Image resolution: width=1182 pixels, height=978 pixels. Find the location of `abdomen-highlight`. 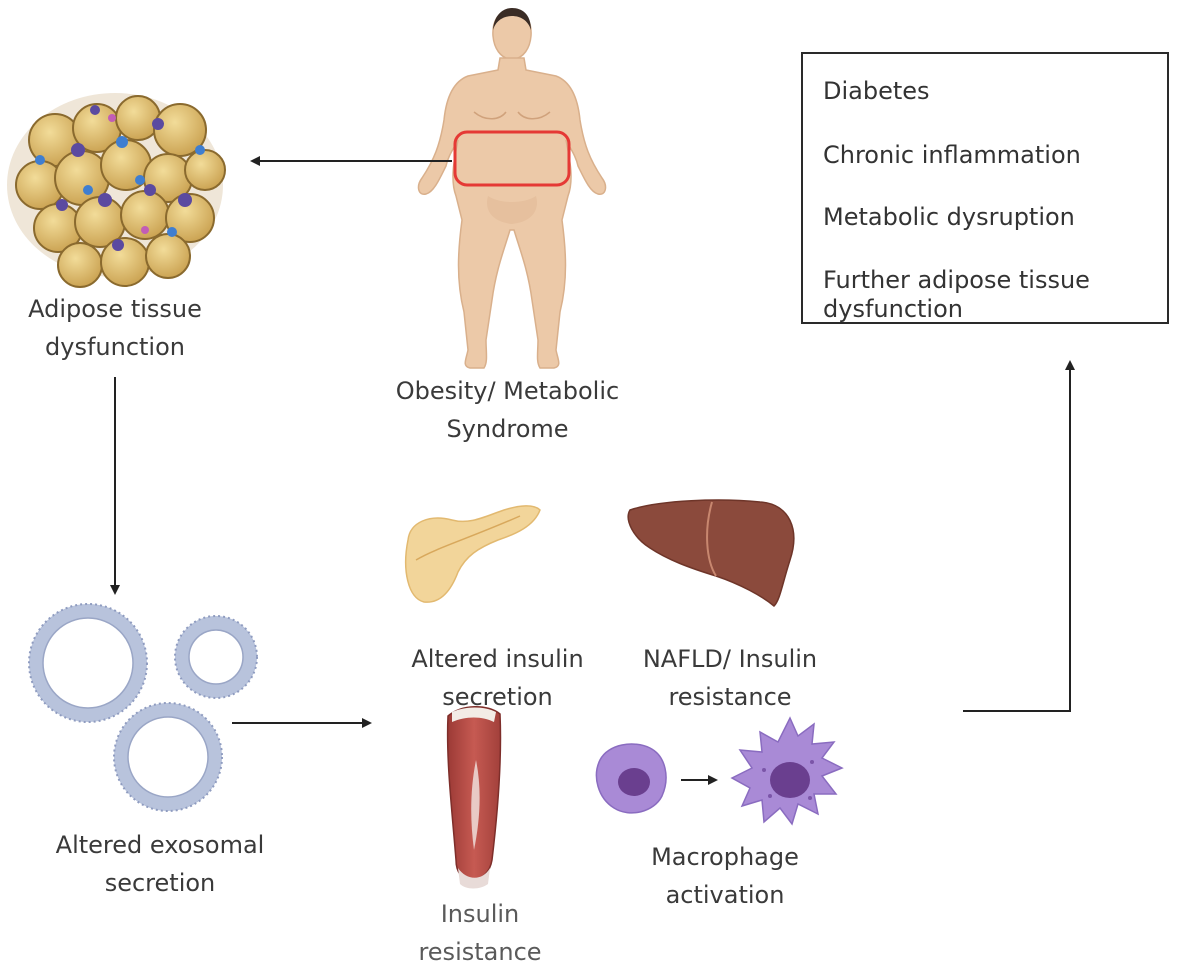

abdomen-highlight is located at coordinates (512, 158).